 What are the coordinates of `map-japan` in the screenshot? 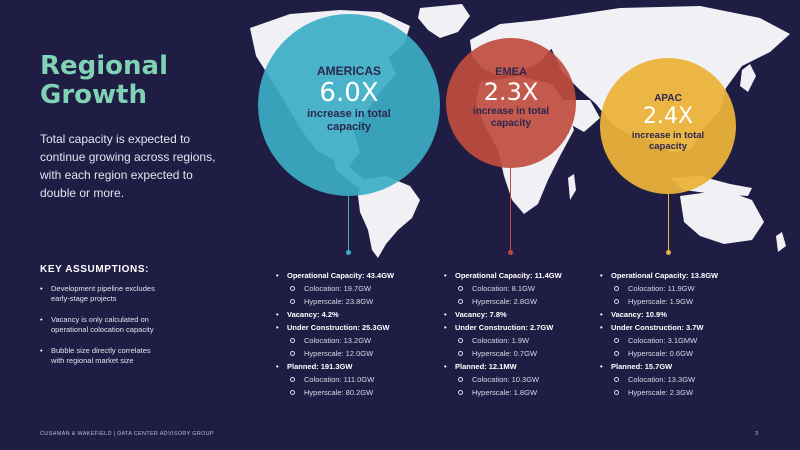 It's located at (748, 78).